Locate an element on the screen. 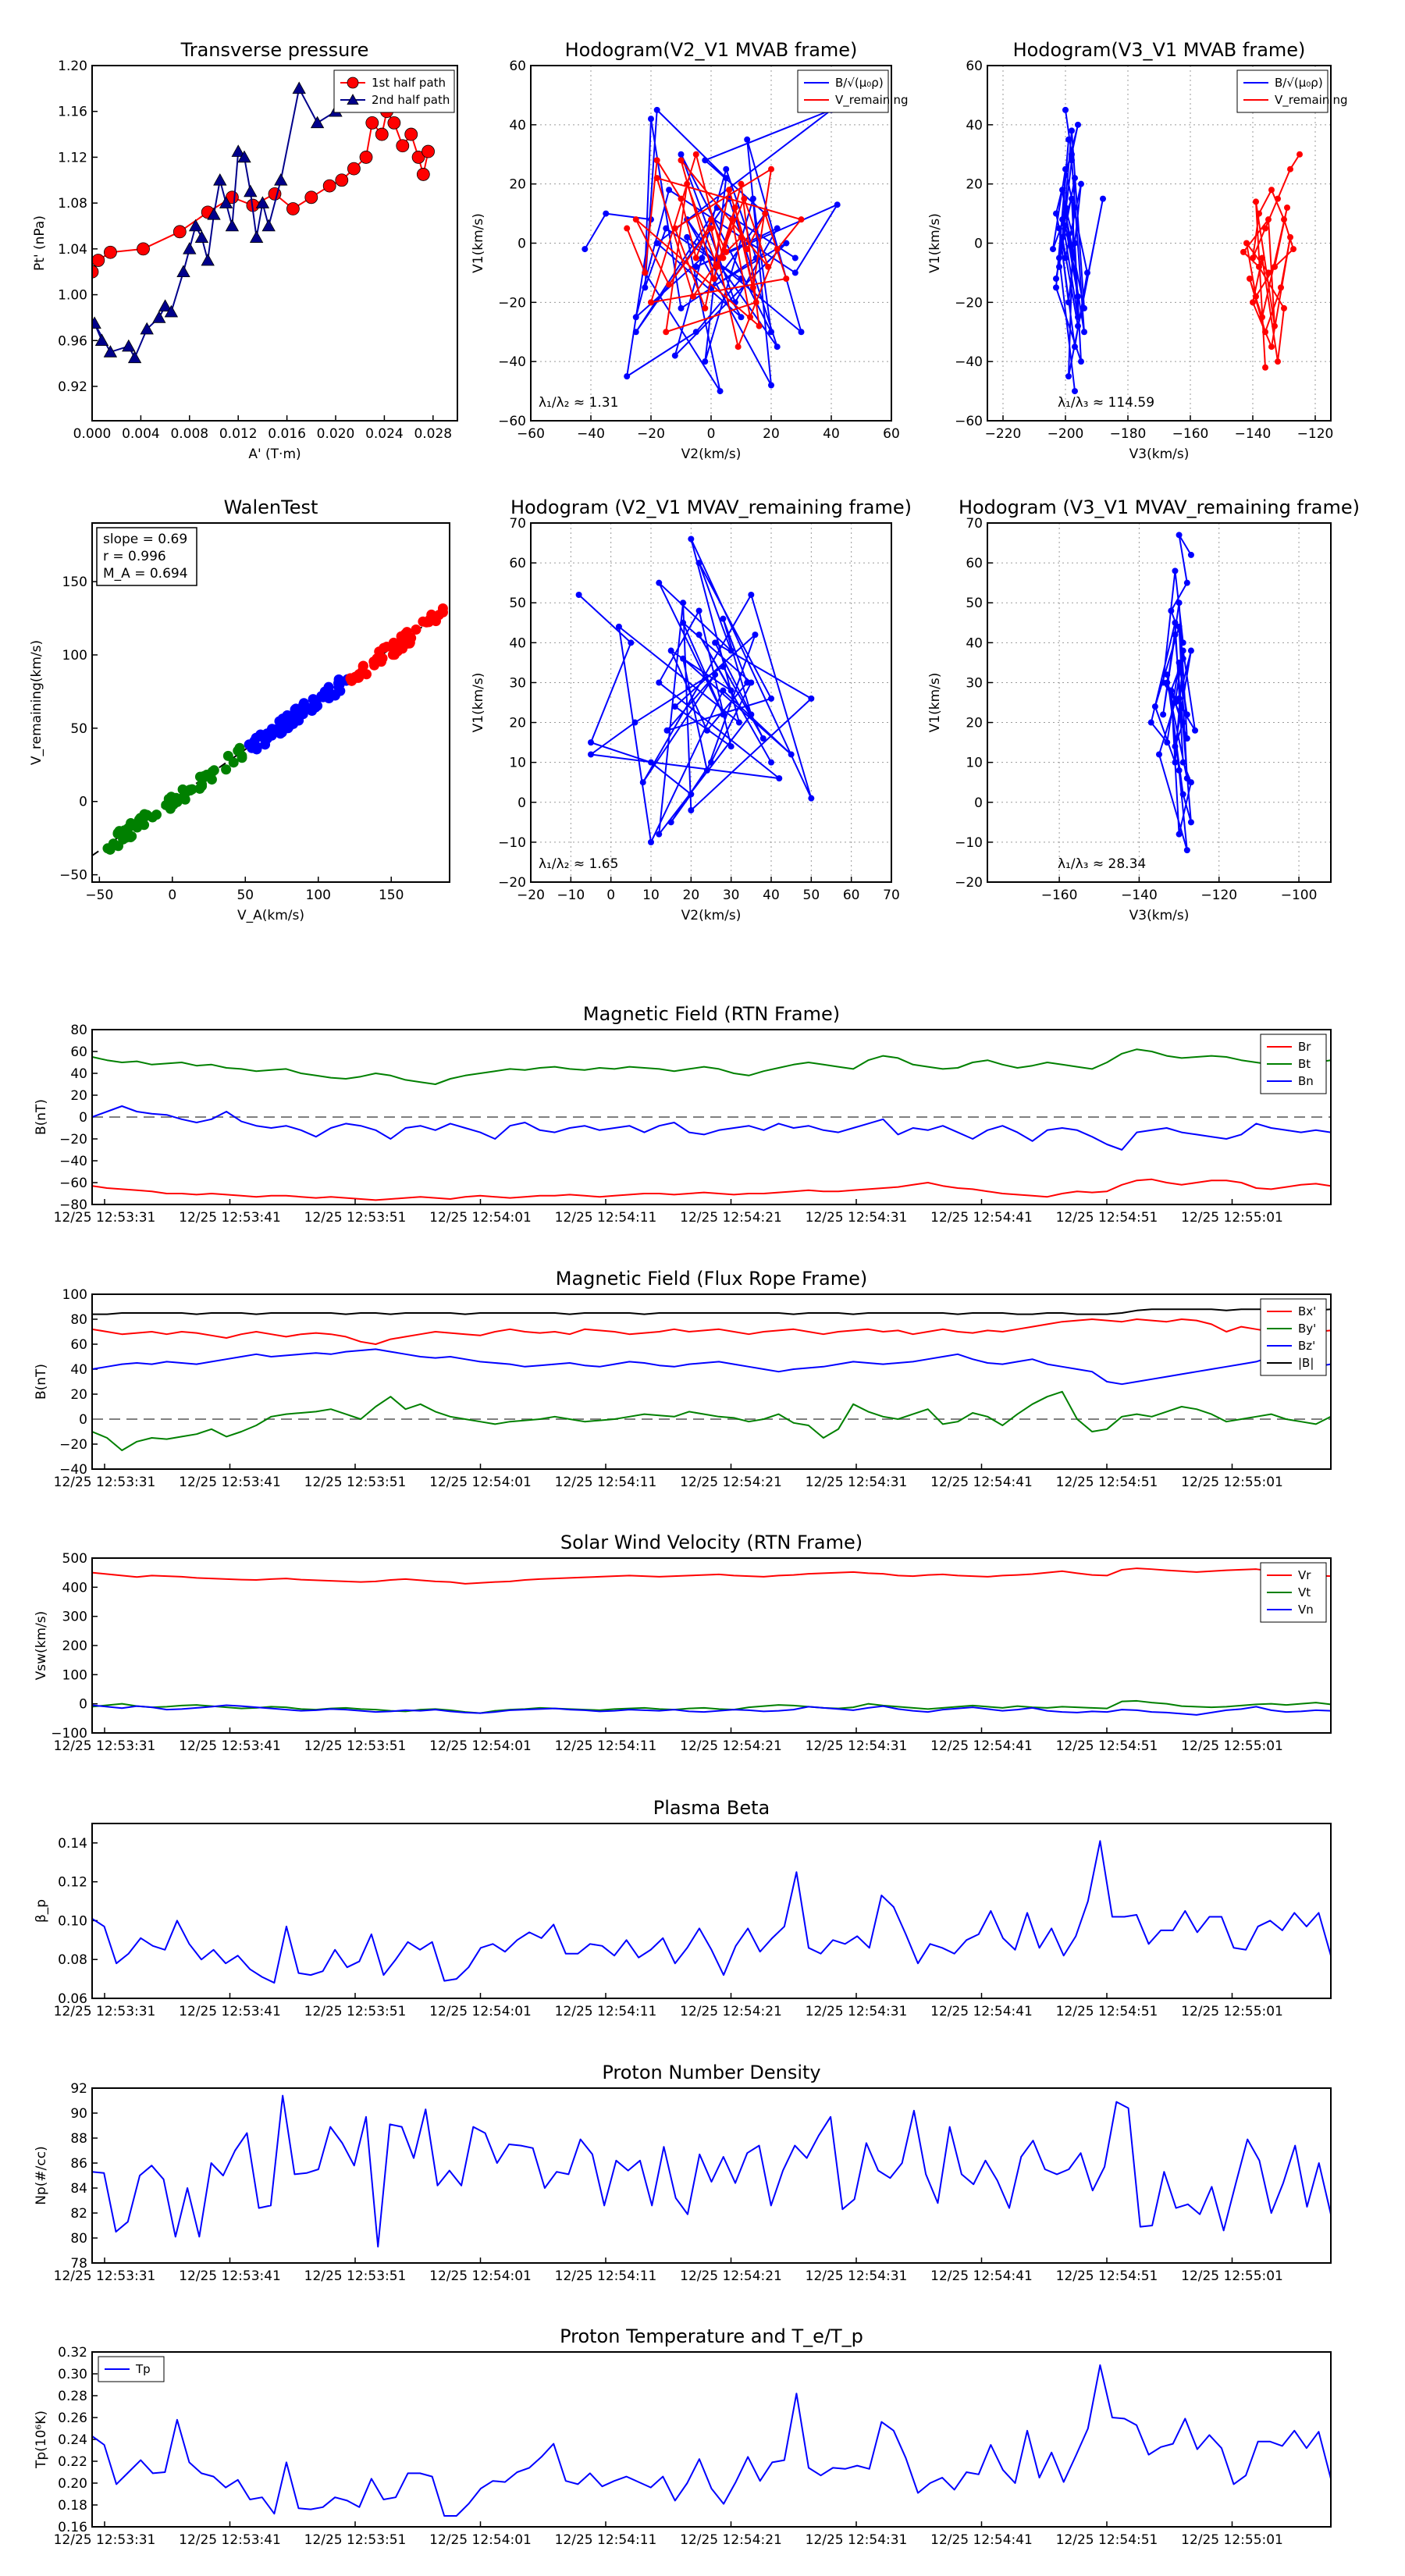  x-axis-label: V_A(km/s) is located at coordinates (270, 915).